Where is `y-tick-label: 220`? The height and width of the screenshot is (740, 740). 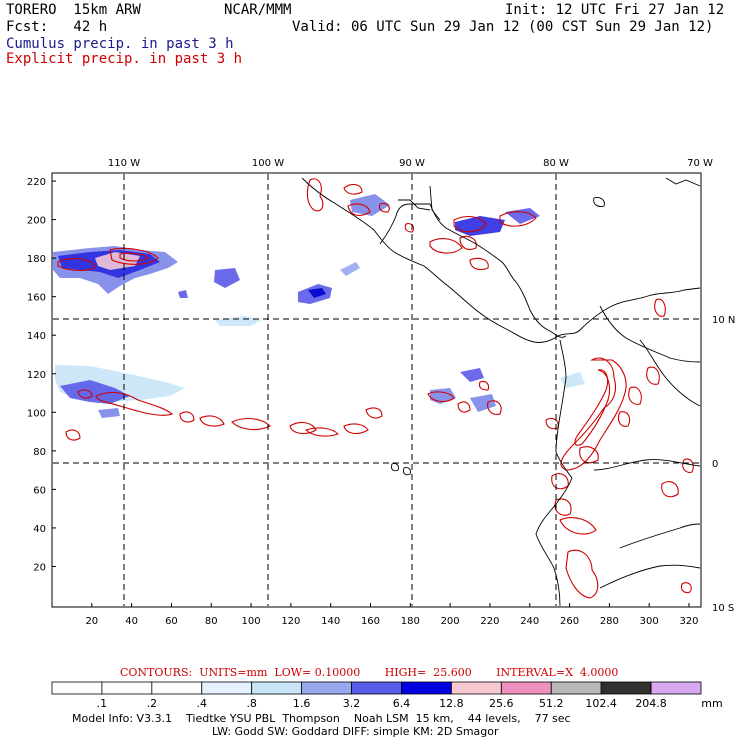 y-tick-label: 220 is located at coordinates (36, 182).